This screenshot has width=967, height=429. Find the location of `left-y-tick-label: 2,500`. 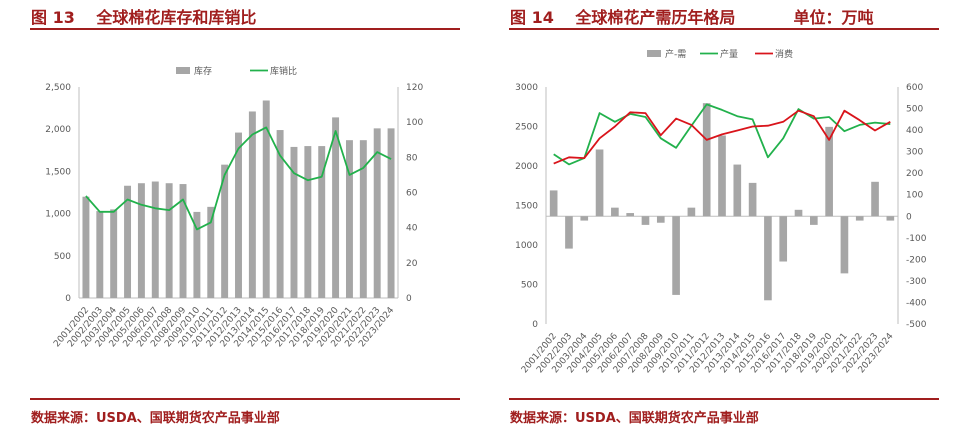

left-y-tick-label: 2,500 is located at coordinates (58, 88).